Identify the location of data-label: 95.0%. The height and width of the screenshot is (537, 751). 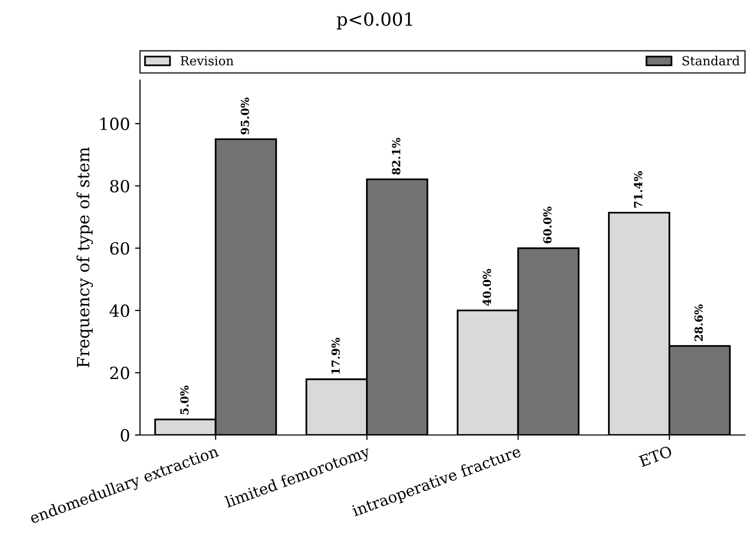
(245, 116).